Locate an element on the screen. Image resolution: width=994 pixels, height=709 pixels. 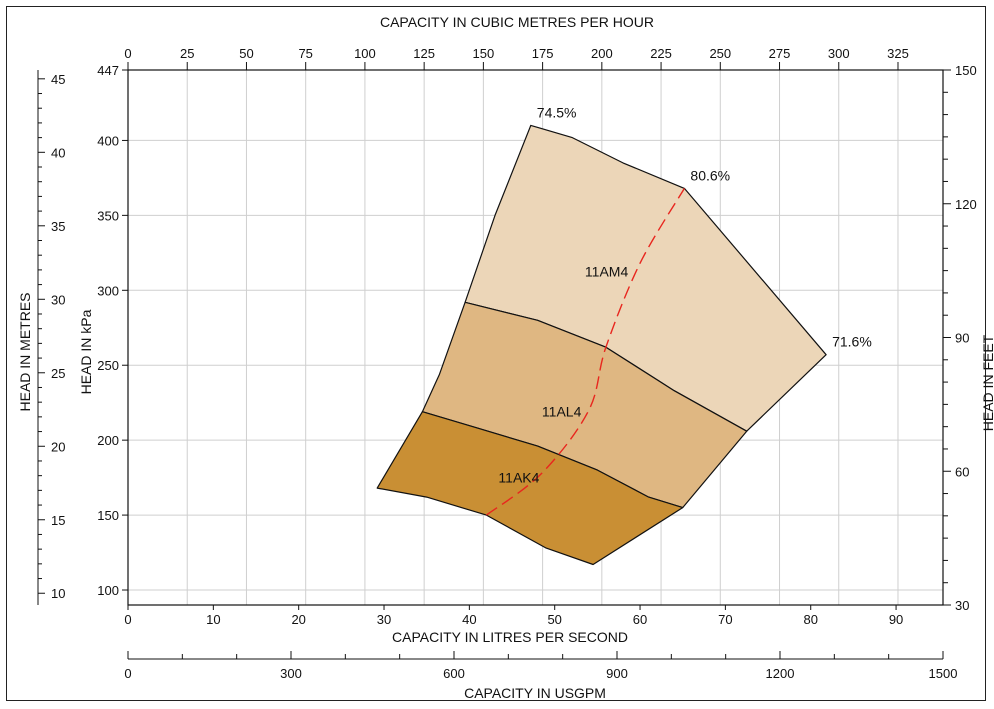
x-bottom-tick-label: 40 is located at coordinates (469, 619).